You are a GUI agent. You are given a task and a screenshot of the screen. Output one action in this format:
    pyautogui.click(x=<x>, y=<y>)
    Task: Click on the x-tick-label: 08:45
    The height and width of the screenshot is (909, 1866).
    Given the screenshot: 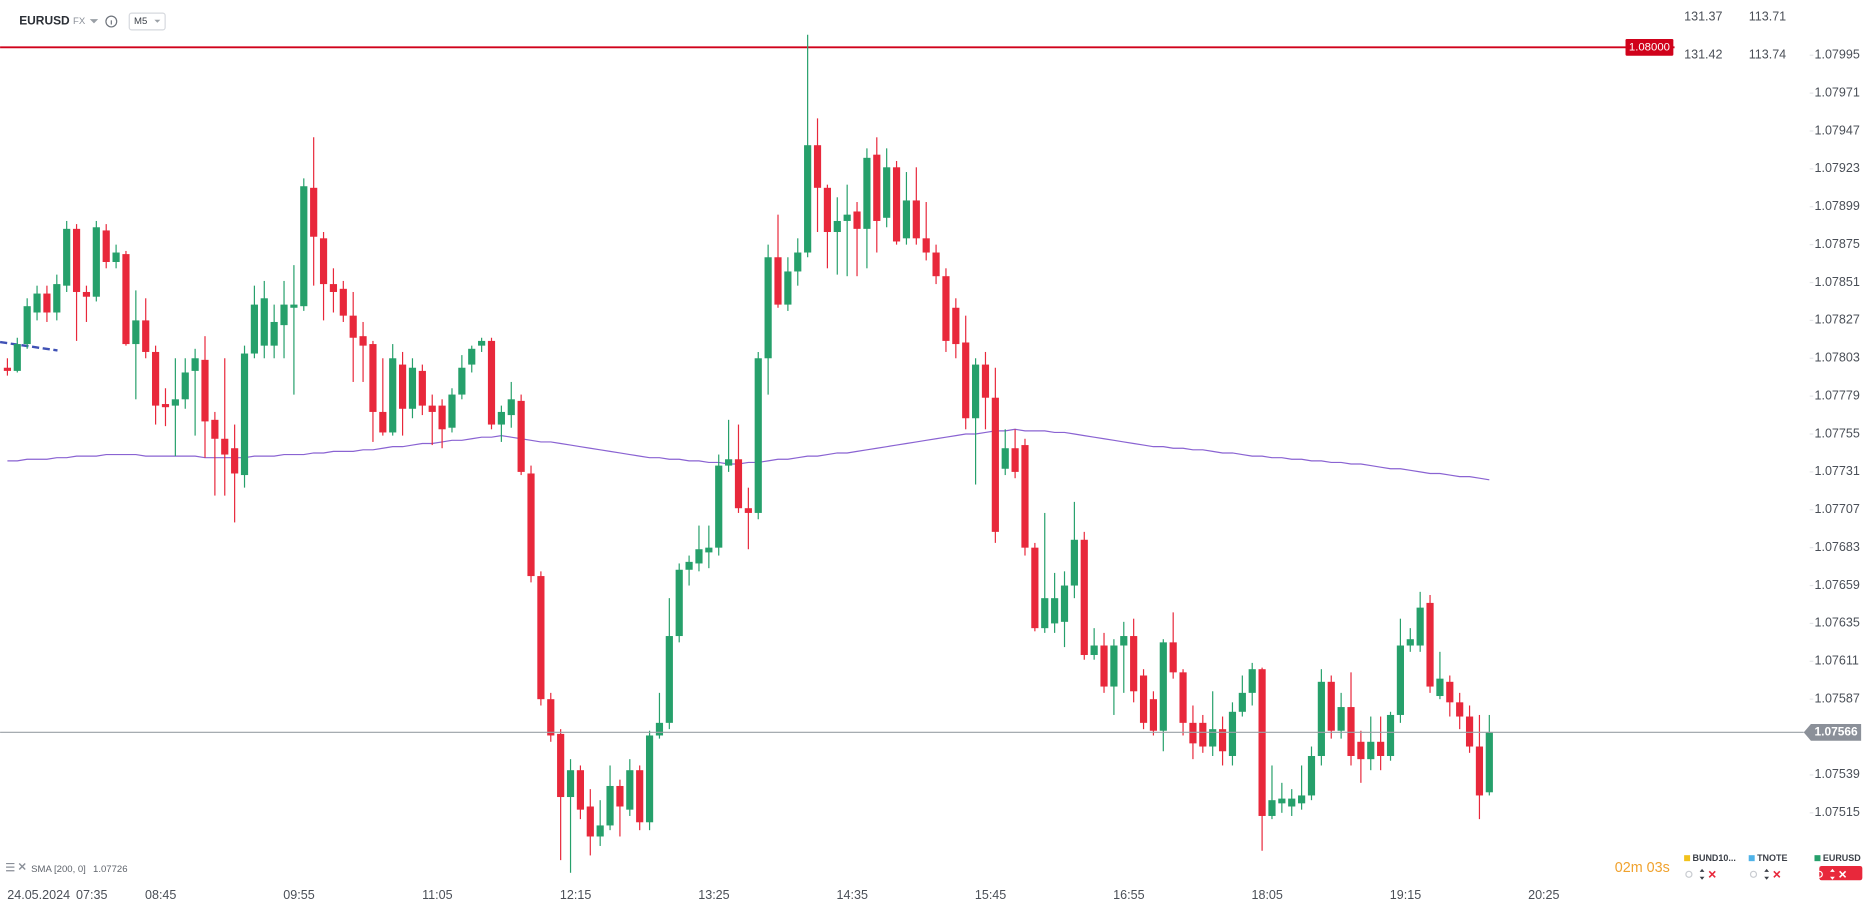 What is the action you would take?
    pyautogui.click(x=160, y=895)
    